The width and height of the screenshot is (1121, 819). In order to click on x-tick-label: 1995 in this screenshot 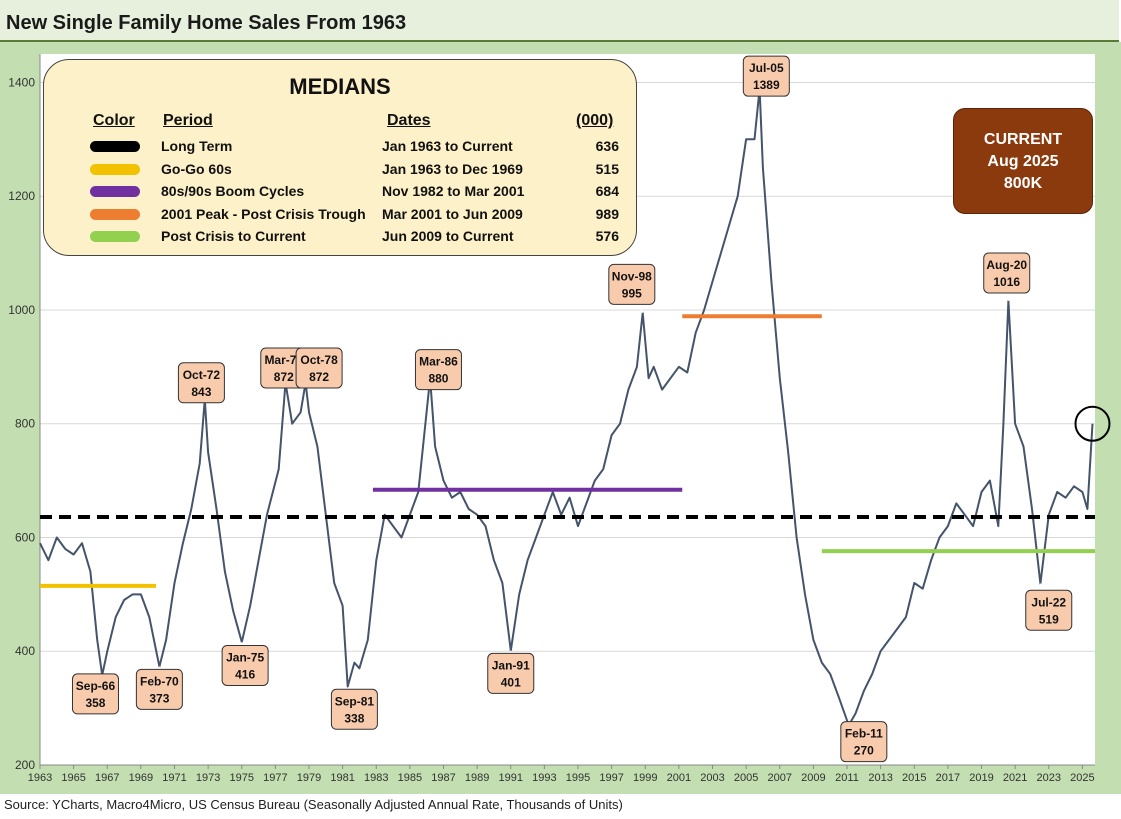, I will do `click(578, 778)`.